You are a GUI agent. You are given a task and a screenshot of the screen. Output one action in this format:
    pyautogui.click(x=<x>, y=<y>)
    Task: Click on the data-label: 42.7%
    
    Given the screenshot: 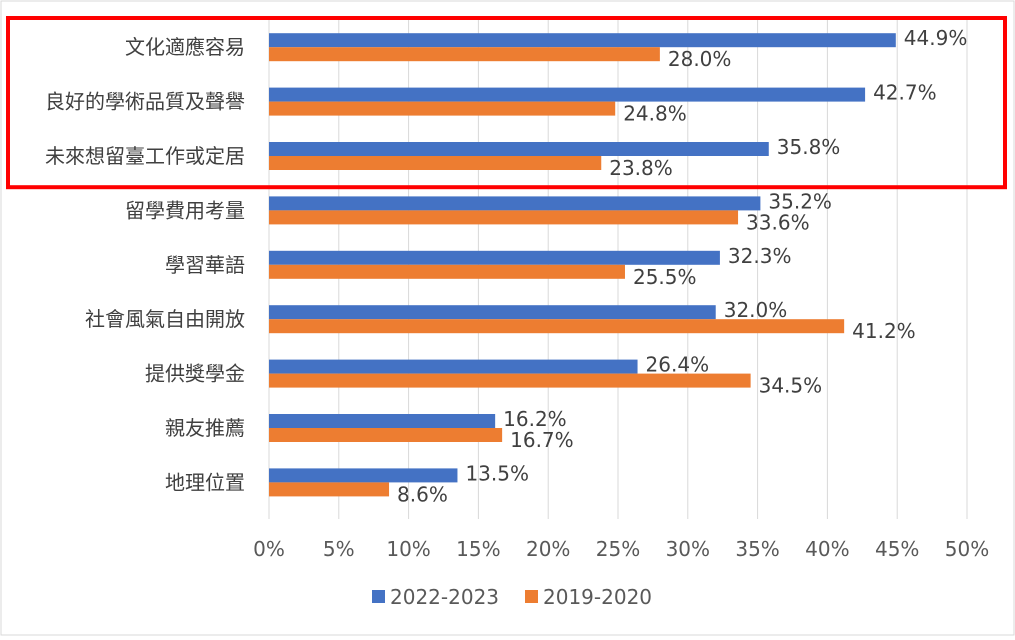 What is the action you would take?
    pyautogui.click(x=905, y=93)
    